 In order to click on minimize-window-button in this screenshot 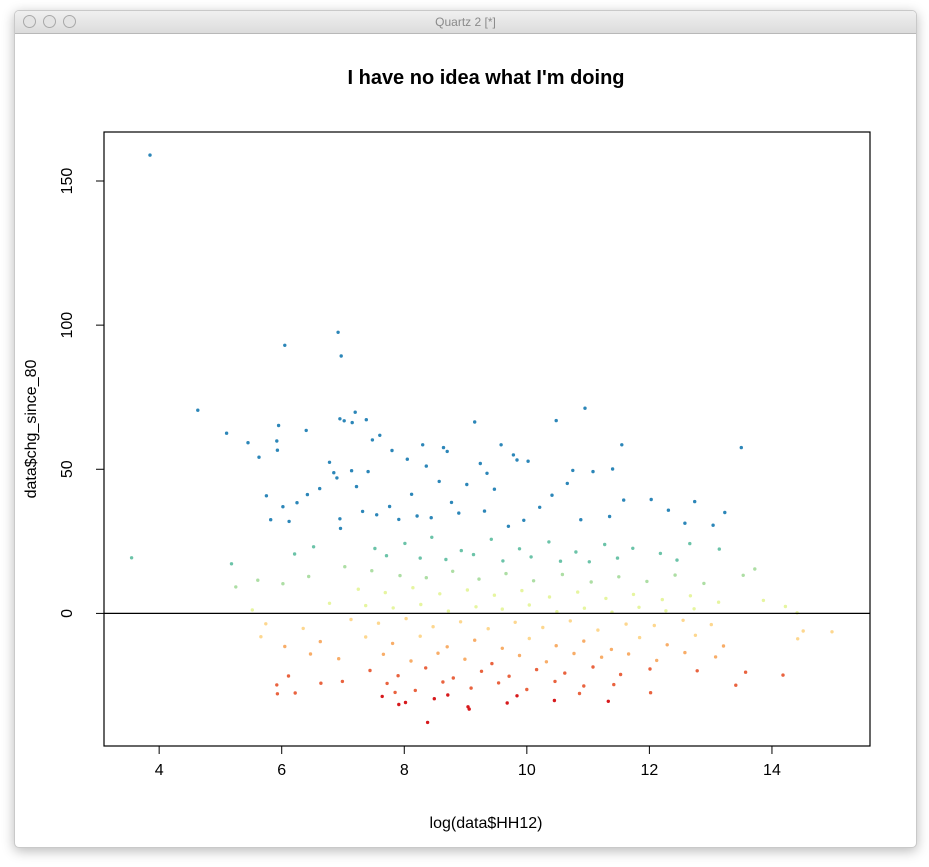, I will do `click(49, 21)`.